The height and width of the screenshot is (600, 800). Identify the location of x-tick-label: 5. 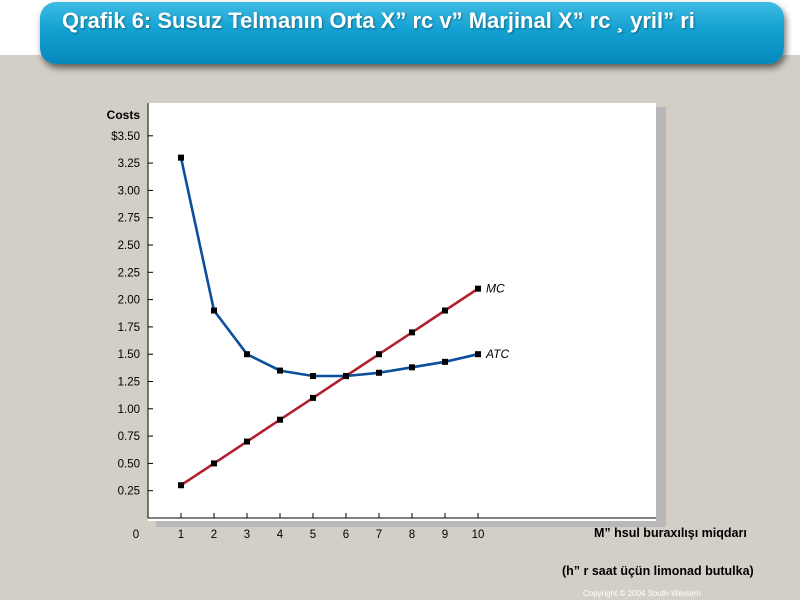
(313, 535).